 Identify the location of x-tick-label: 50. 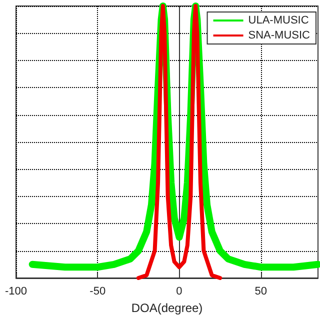
(260, 292).